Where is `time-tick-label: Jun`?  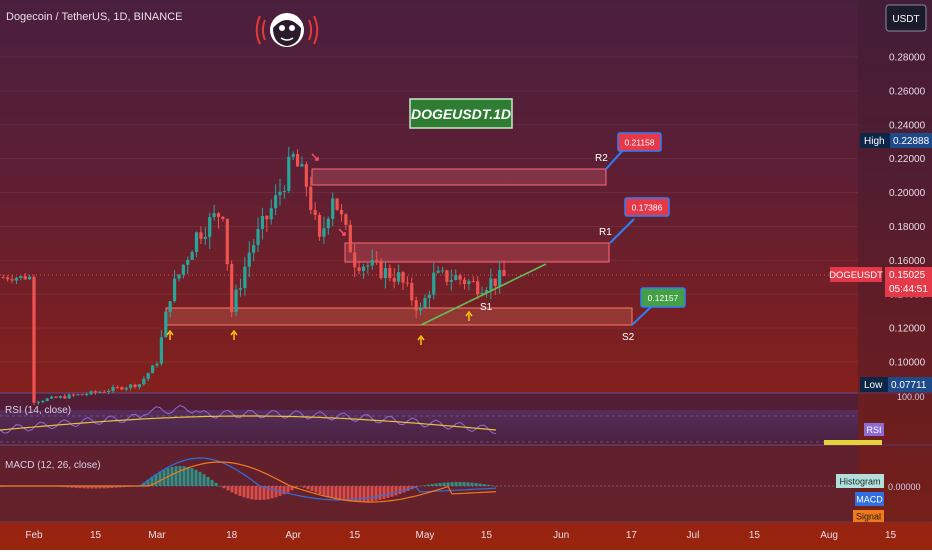
time-tick-label: Jun is located at coordinates (561, 535).